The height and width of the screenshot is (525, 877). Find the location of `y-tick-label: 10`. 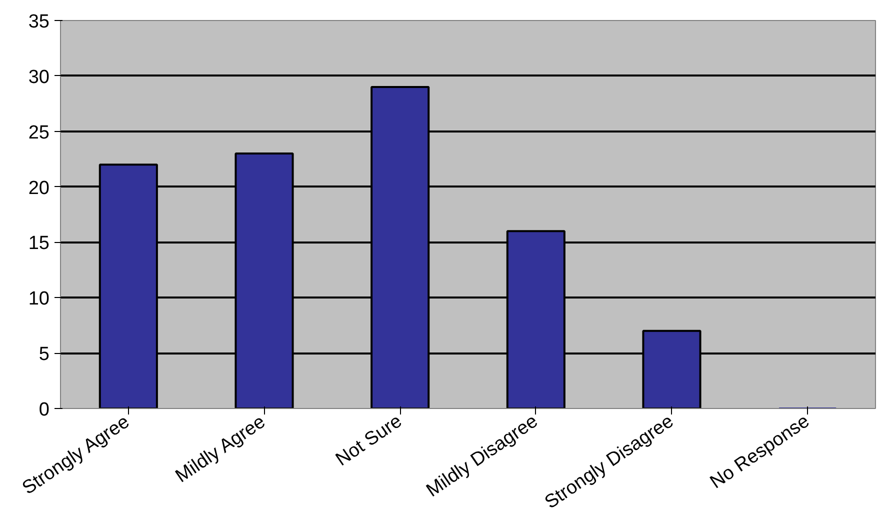

y-tick-label: 10 is located at coordinates (39, 299).